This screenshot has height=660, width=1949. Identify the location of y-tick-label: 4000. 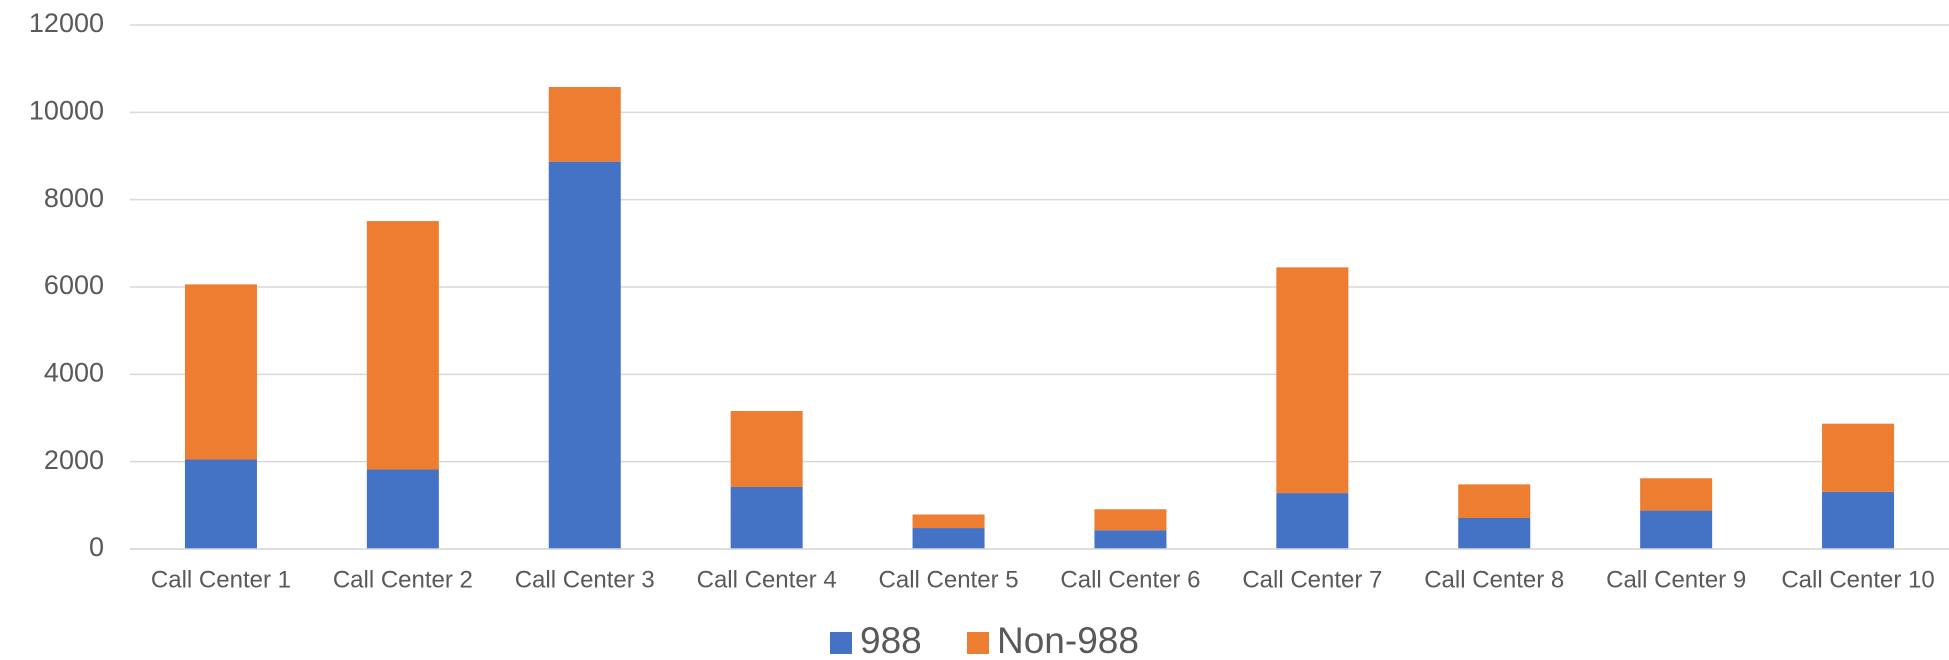
(74, 372).